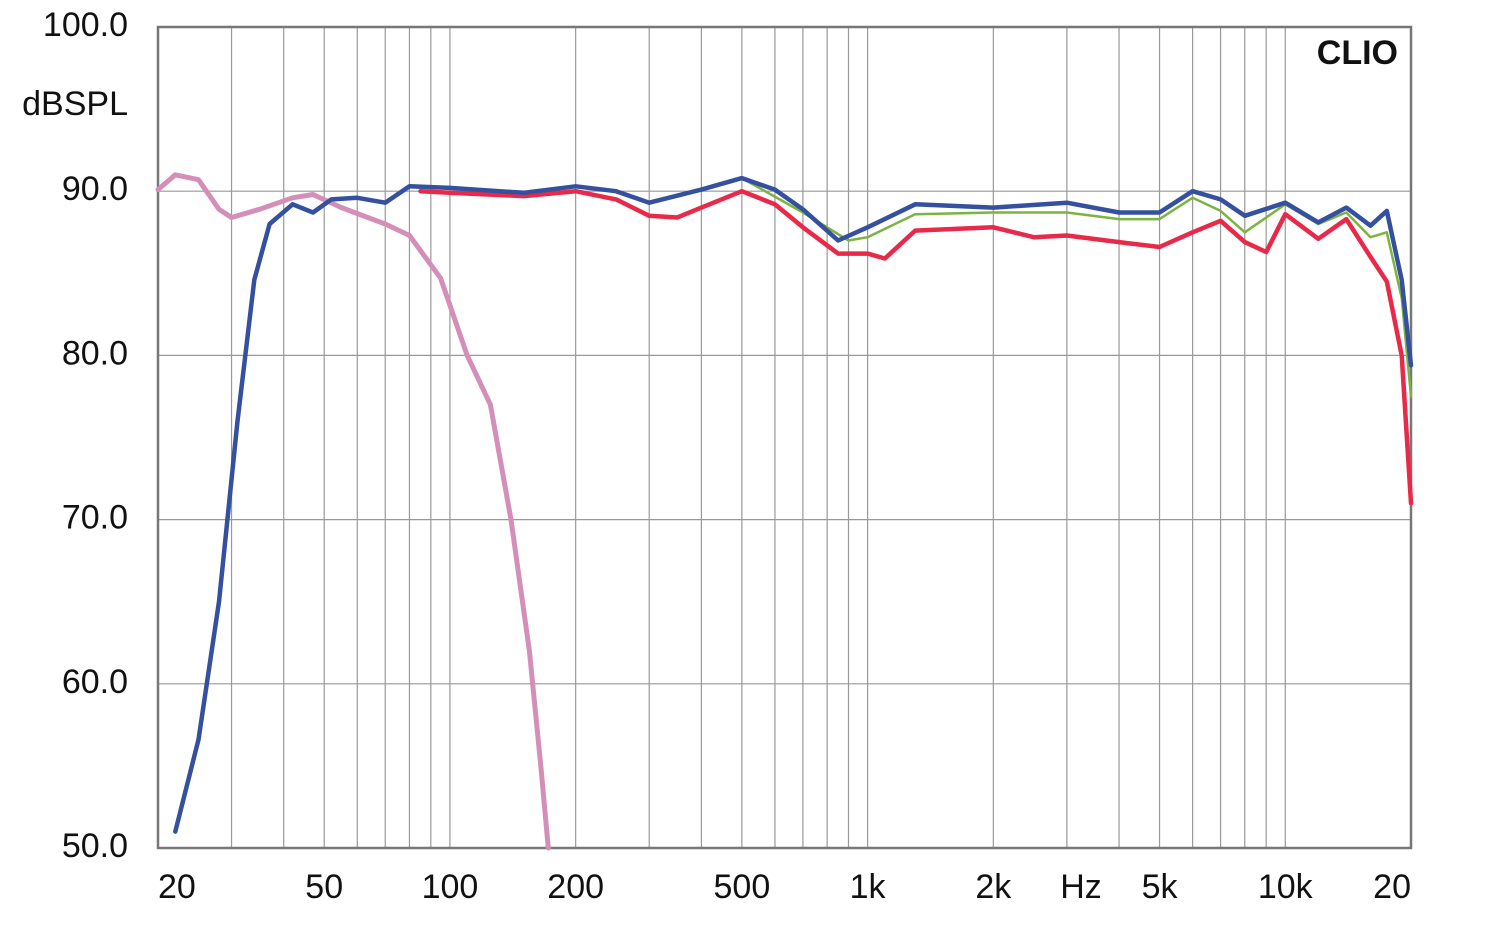 The image size is (1500, 929). What do you see at coordinates (1357, 53) in the screenshot?
I see `annotation: CLIO` at bounding box center [1357, 53].